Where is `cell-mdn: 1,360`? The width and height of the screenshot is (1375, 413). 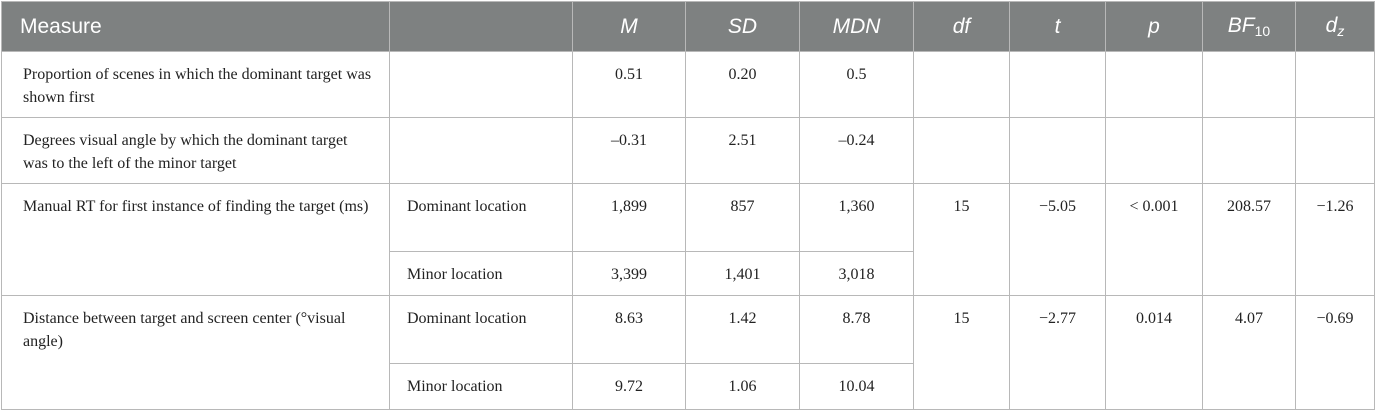
cell-mdn: 1,360 is located at coordinates (856, 217).